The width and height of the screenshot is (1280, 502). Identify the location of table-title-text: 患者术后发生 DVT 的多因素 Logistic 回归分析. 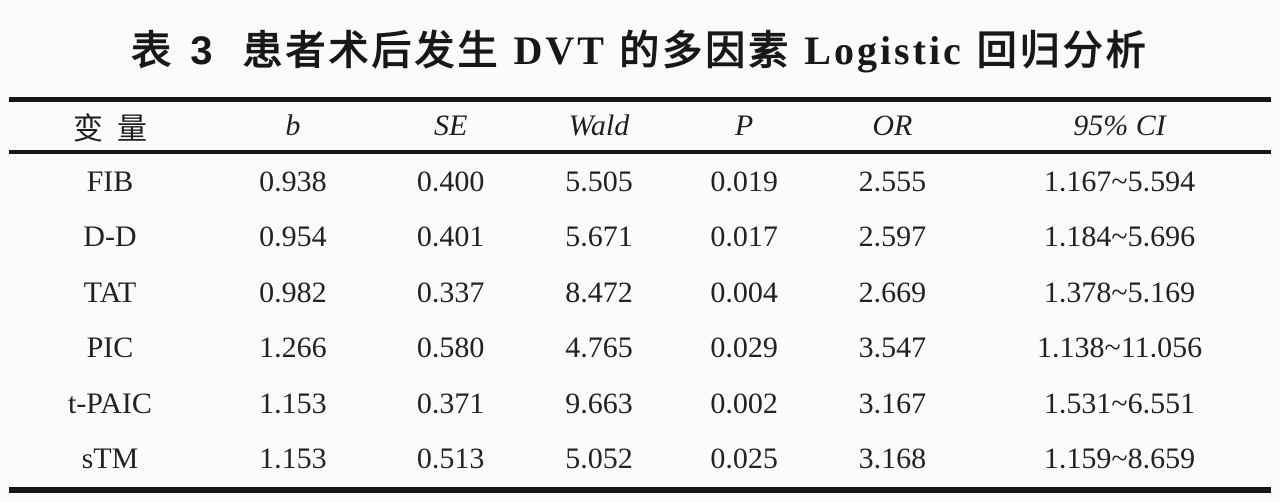
(695, 50).